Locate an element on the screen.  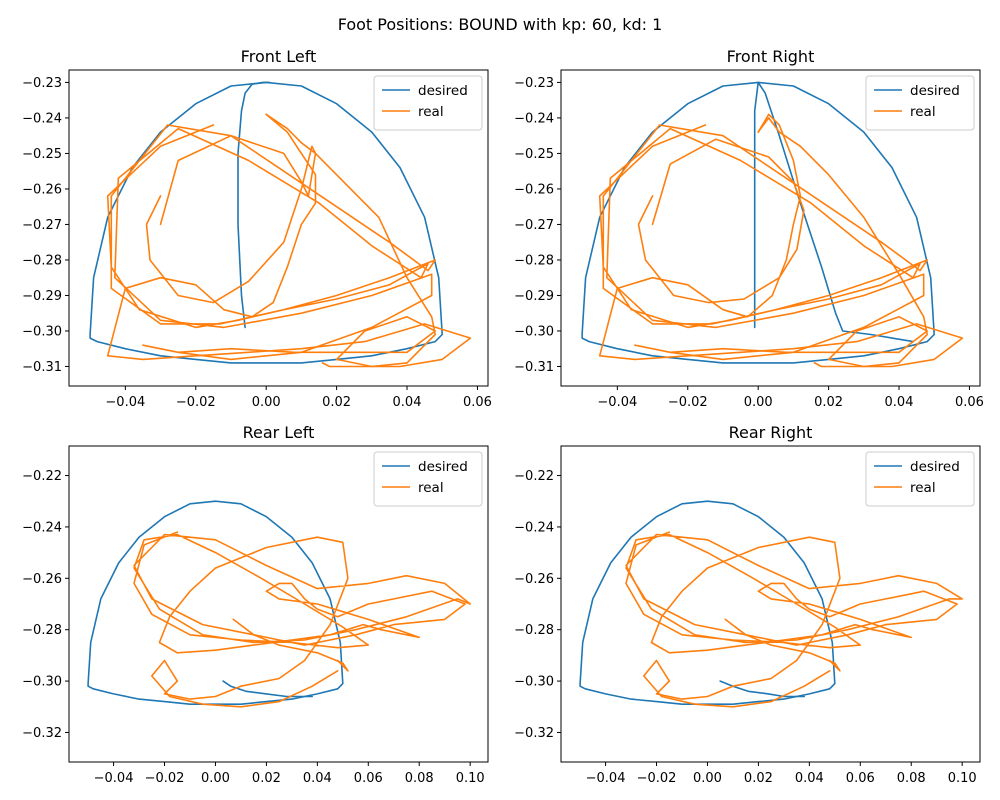
legend-rear-right: desired real is located at coordinates (920, 479).